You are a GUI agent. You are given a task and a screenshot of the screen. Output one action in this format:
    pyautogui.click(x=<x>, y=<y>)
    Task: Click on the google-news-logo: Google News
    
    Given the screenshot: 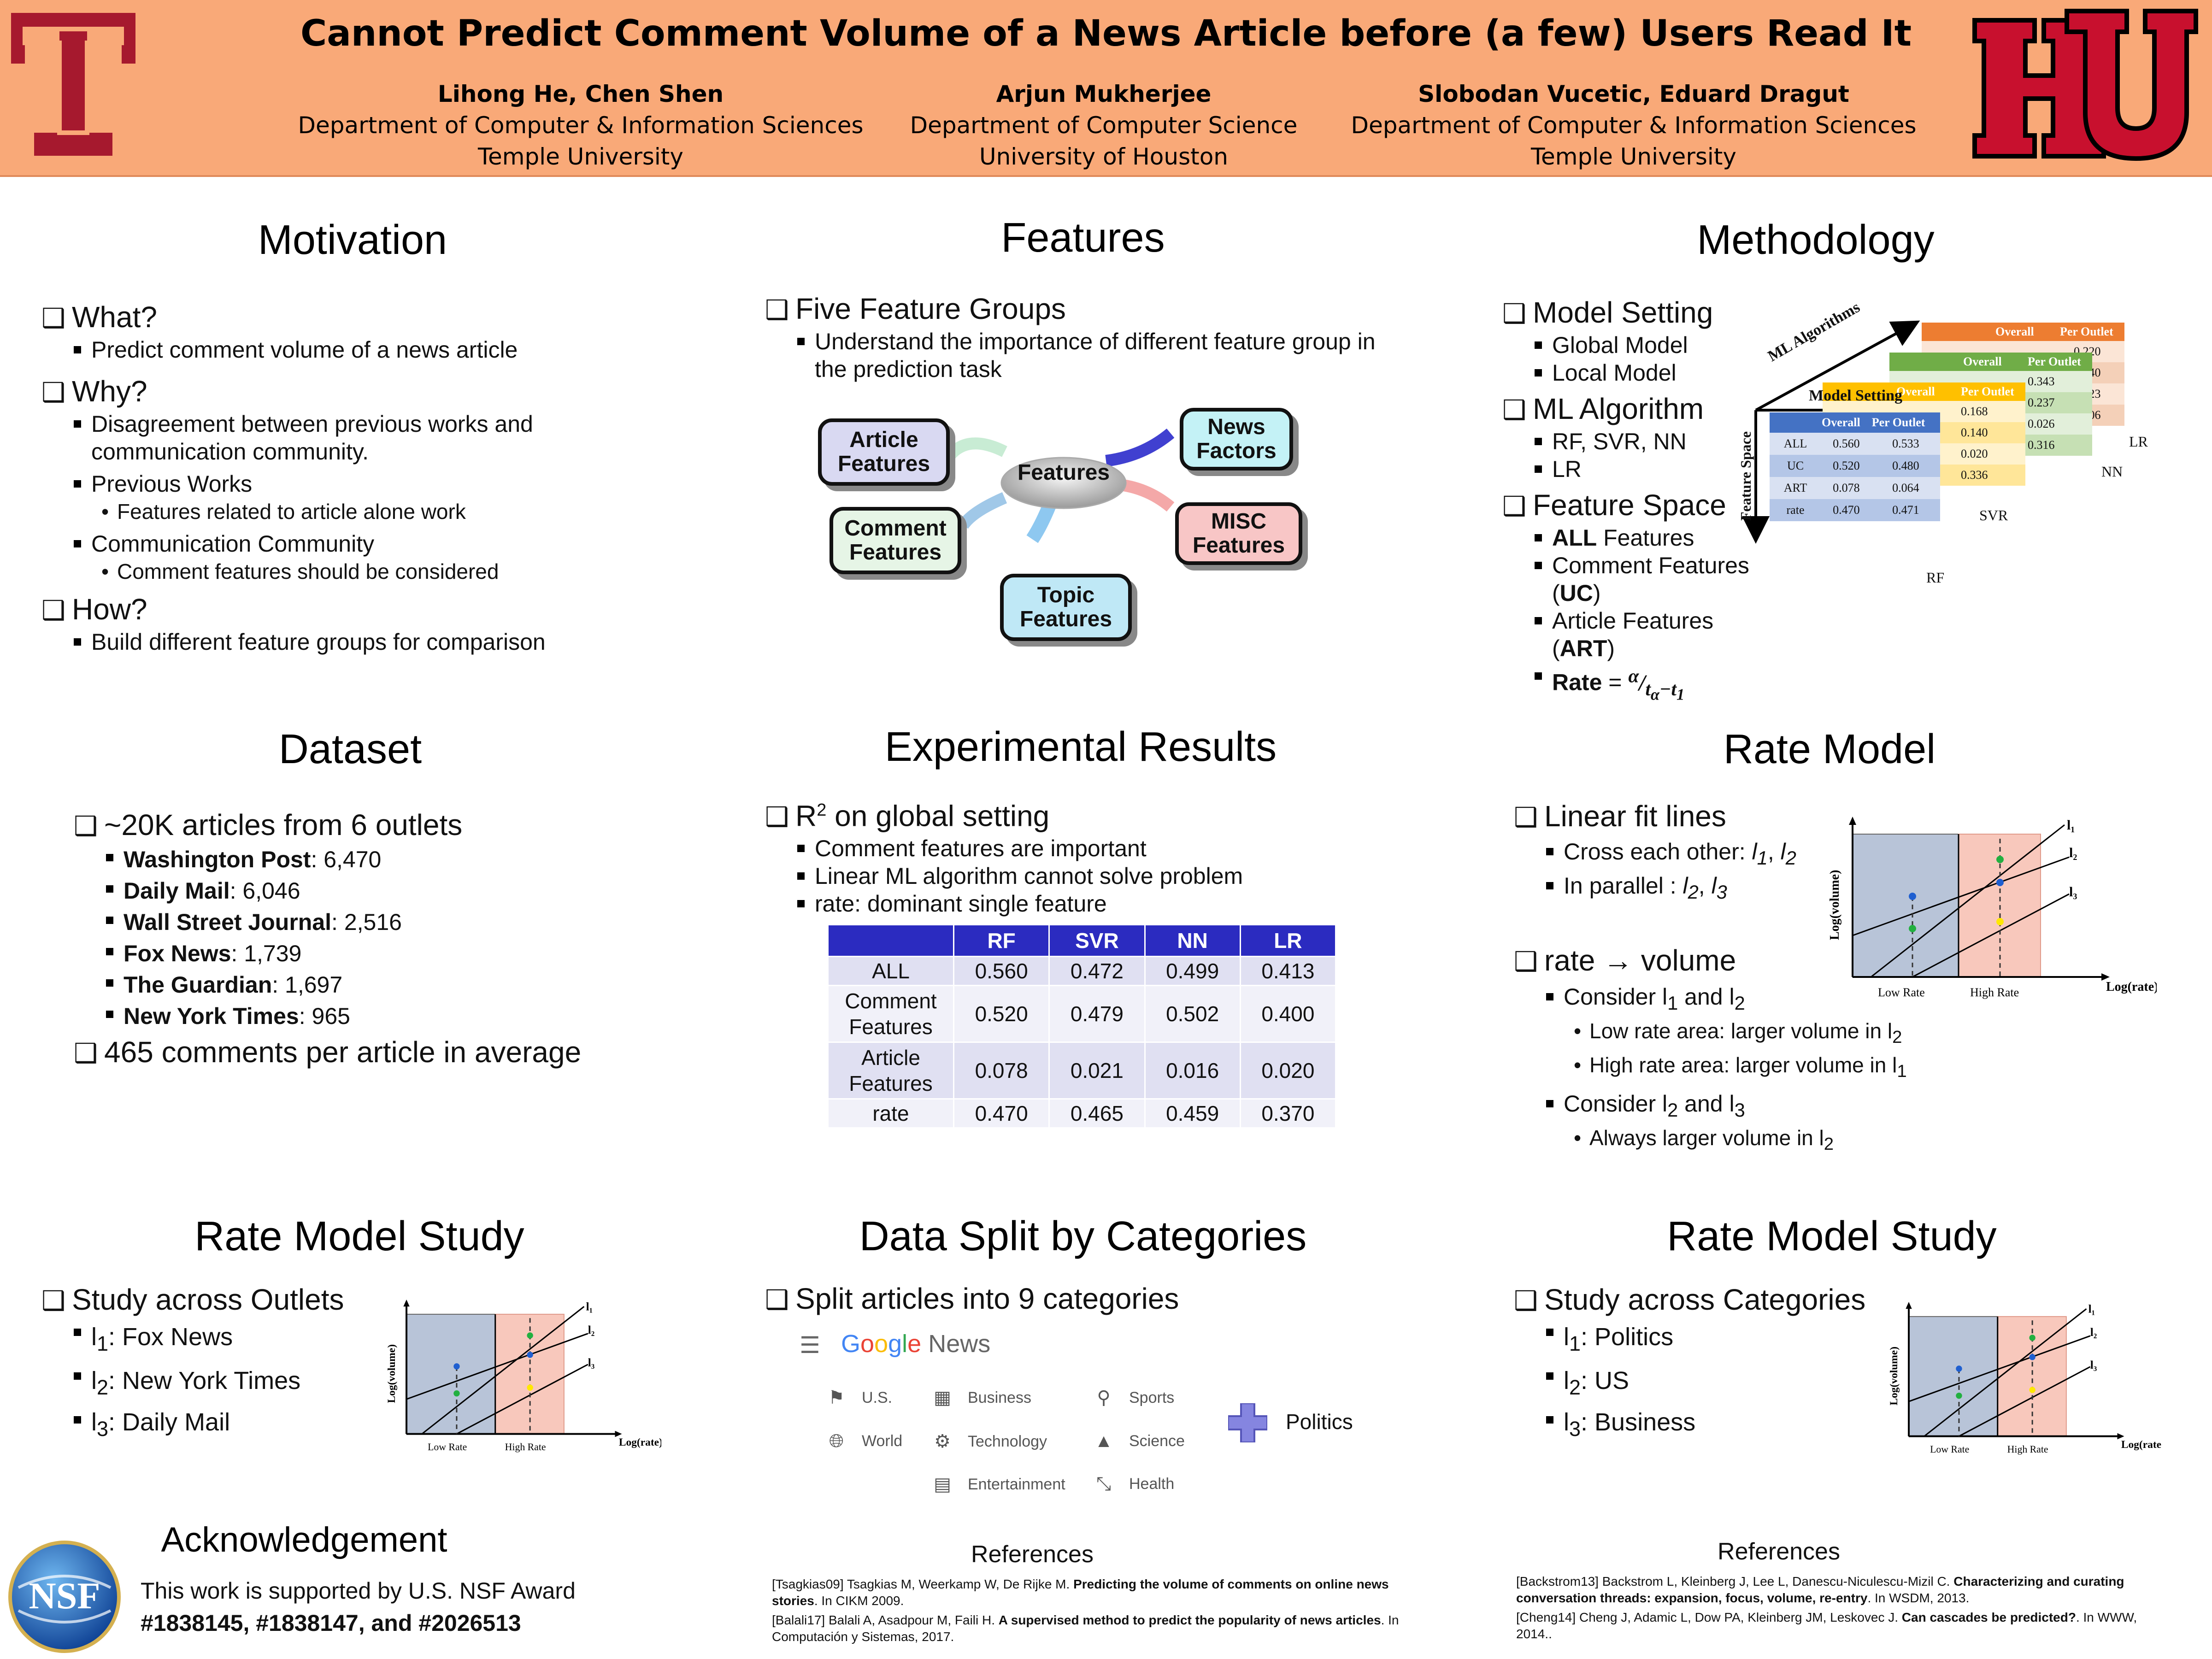 What is the action you would take?
    pyautogui.click(x=915, y=1344)
    